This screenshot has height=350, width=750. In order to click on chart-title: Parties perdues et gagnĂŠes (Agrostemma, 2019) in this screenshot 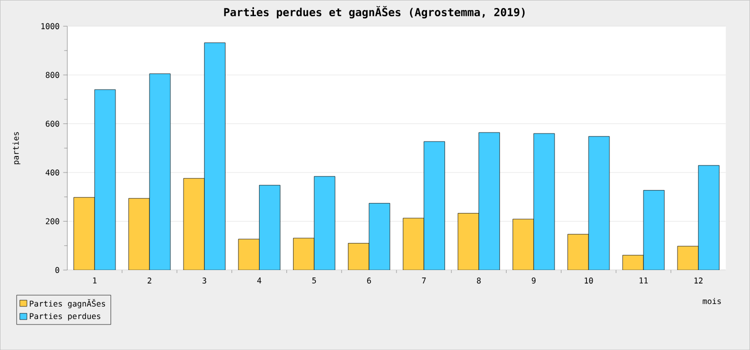, I will do `click(374, 12)`.